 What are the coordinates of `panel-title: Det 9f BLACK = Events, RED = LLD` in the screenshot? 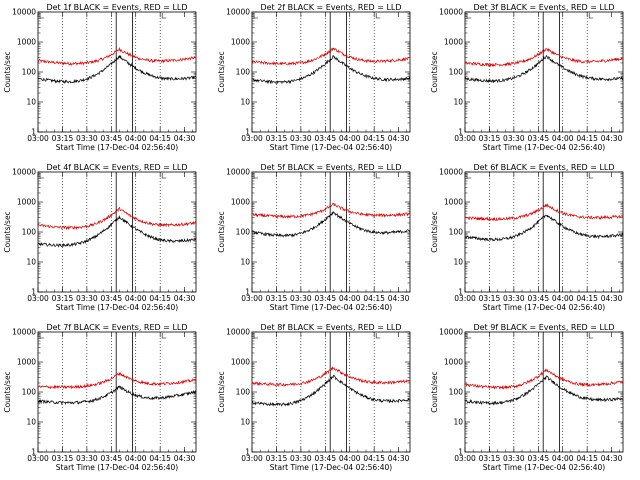 It's located at (543, 327).